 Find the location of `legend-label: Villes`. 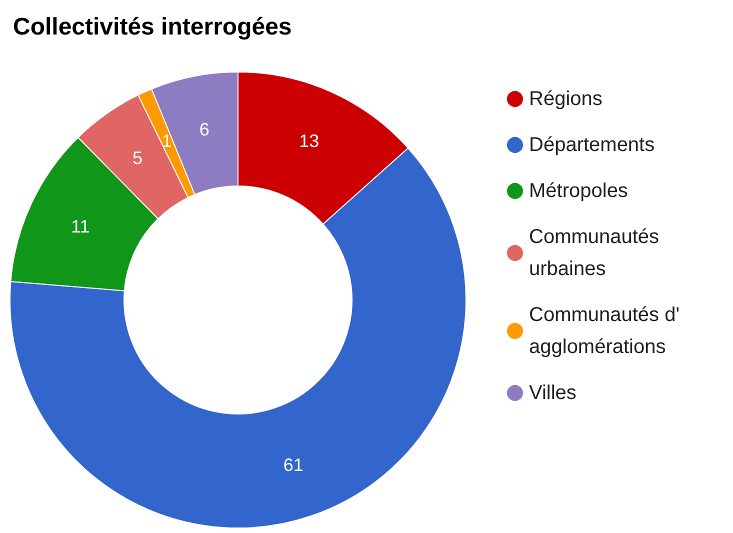

legend-label: Villes is located at coordinates (552, 393).